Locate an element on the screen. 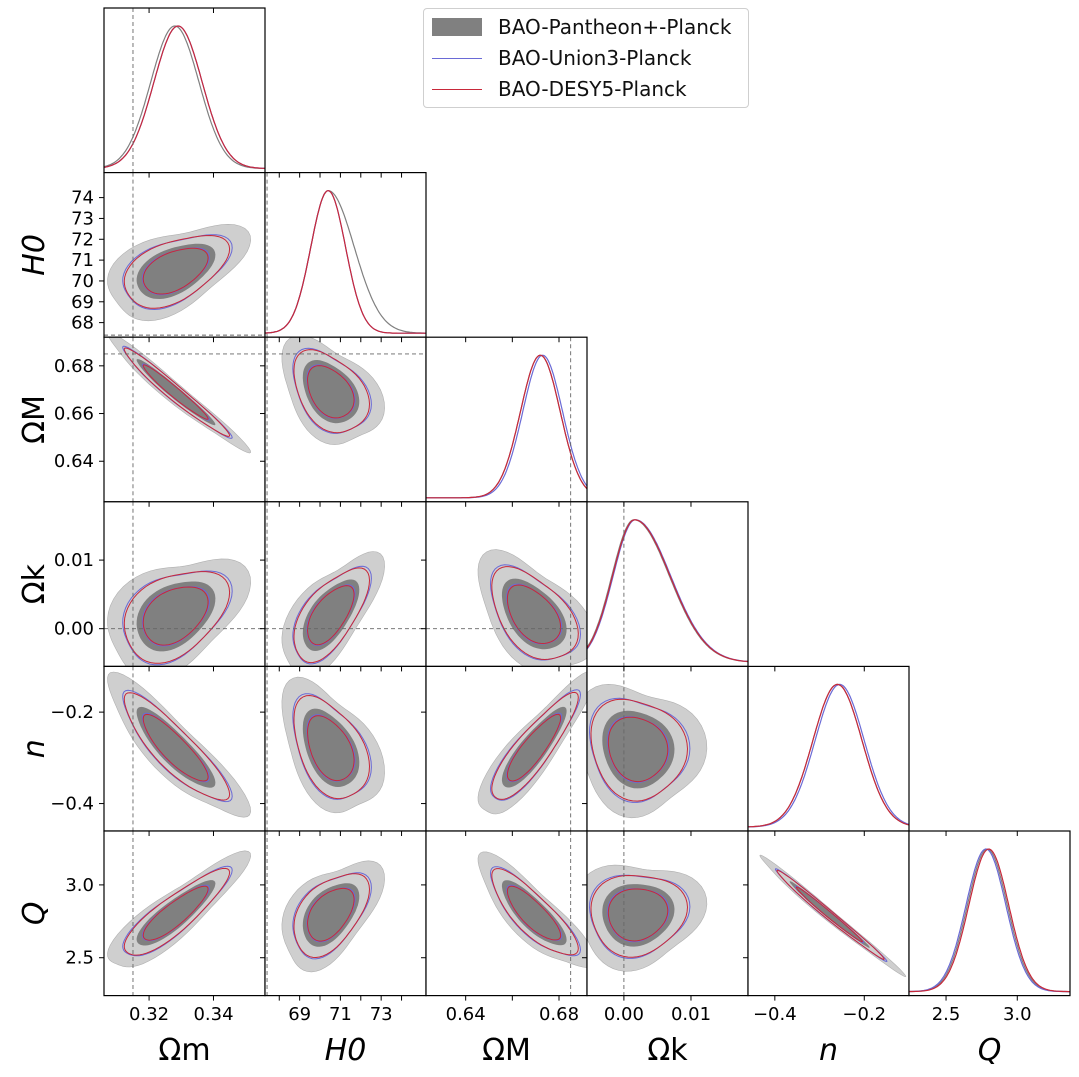 The width and height of the screenshot is (1079, 1077). panel-Q-vs-Omega_m is located at coordinates (182, 915).